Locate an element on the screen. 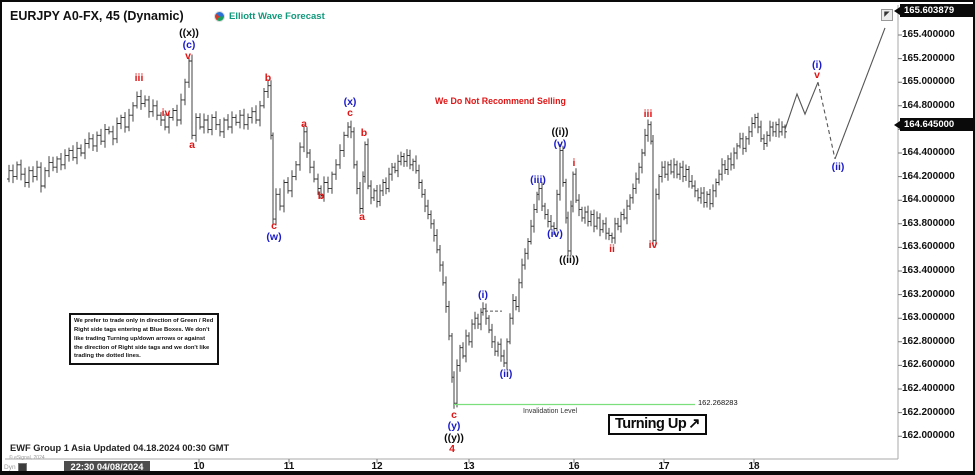 Image resolution: width=975 pixels, height=475 pixels. price-tick-label: 163.400000 is located at coordinates (928, 270).